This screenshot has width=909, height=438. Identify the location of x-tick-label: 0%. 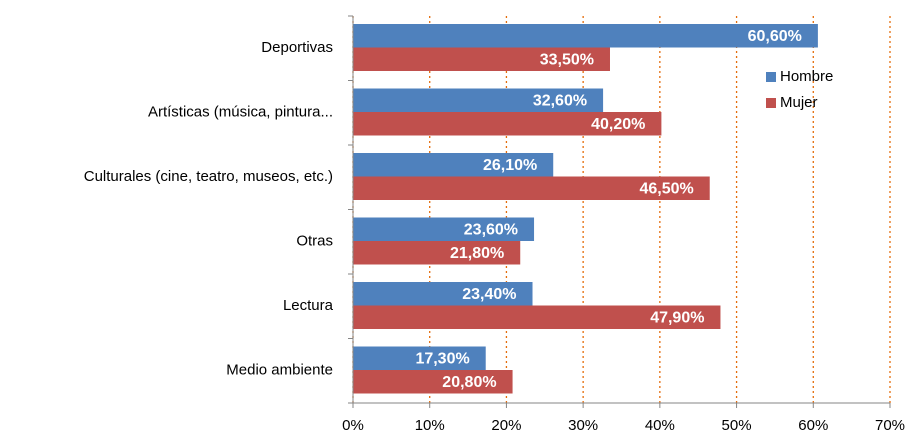
(353, 425).